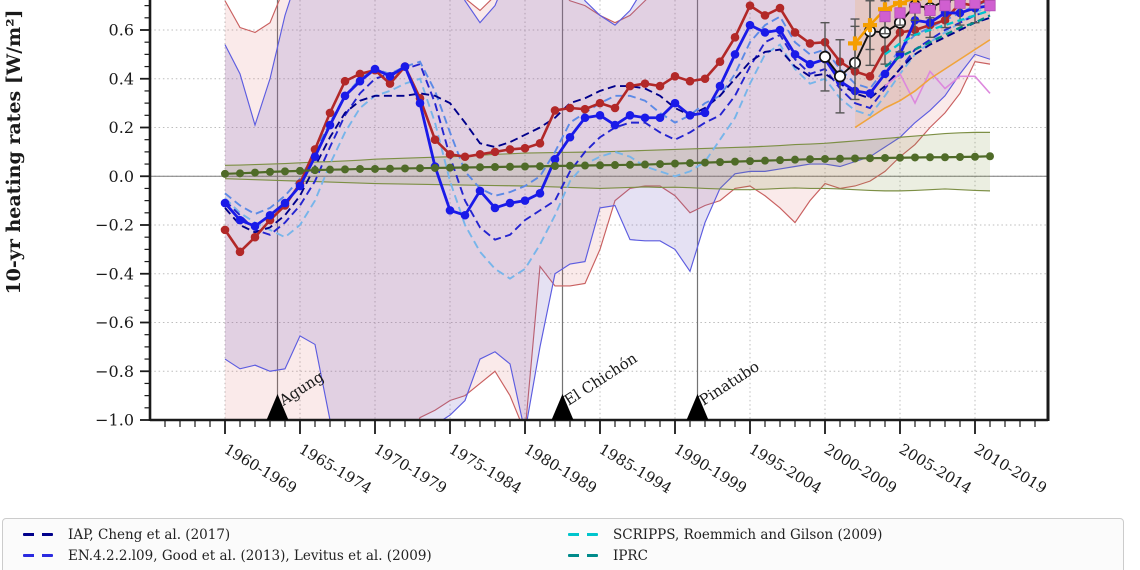 The image size is (1140, 570). Describe the element at coordinates (121, 127) in the screenshot. I see `y-tick-label: 0.2` at that location.